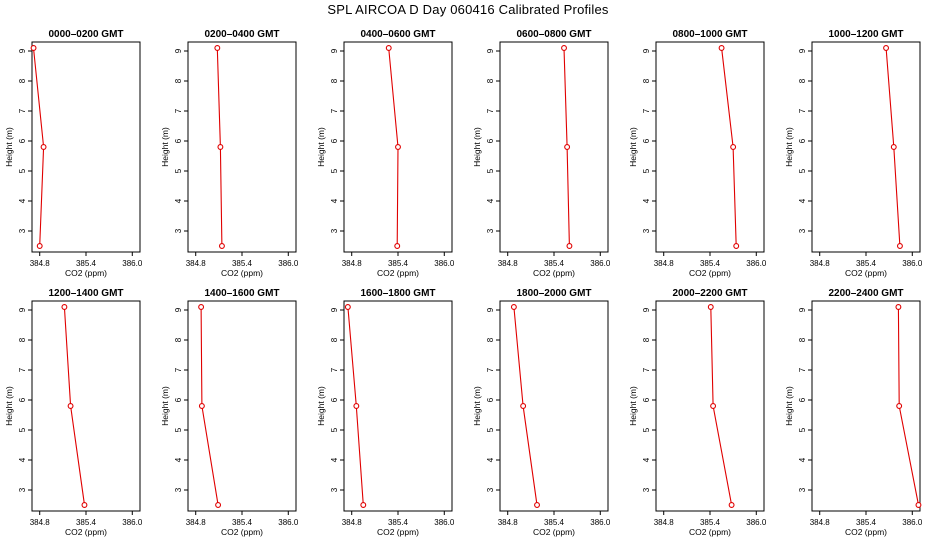 The width and height of the screenshot is (936, 540). Describe the element at coordinates (553, 34) in the screenshot. I see `panel-title: 0600–0800 GMT` at that location.